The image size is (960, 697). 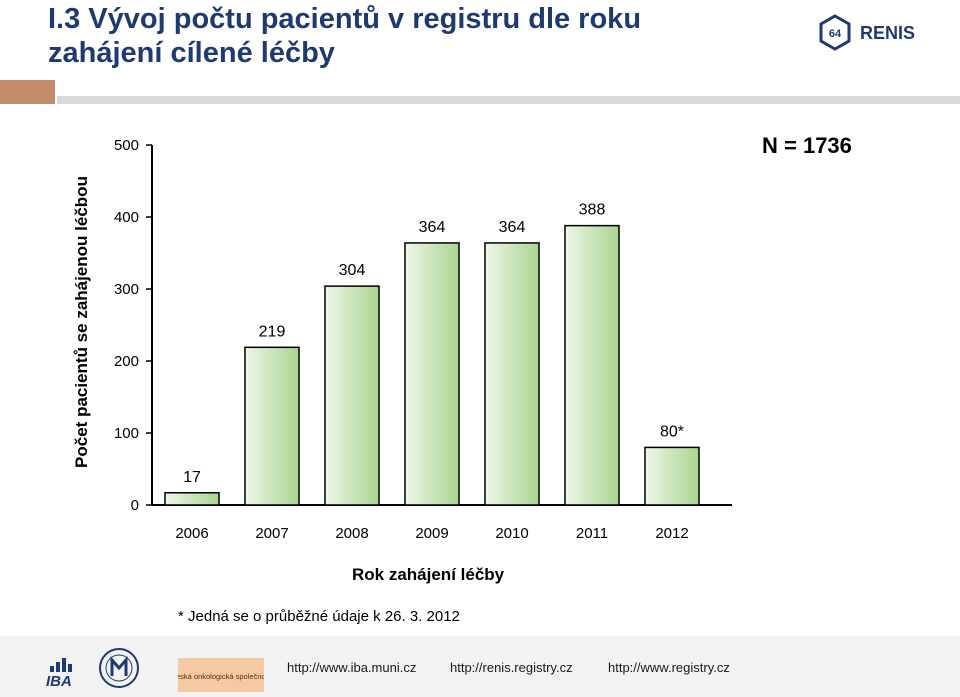 I want to click on y-tick-label: 400, so click(x=126, y=217).